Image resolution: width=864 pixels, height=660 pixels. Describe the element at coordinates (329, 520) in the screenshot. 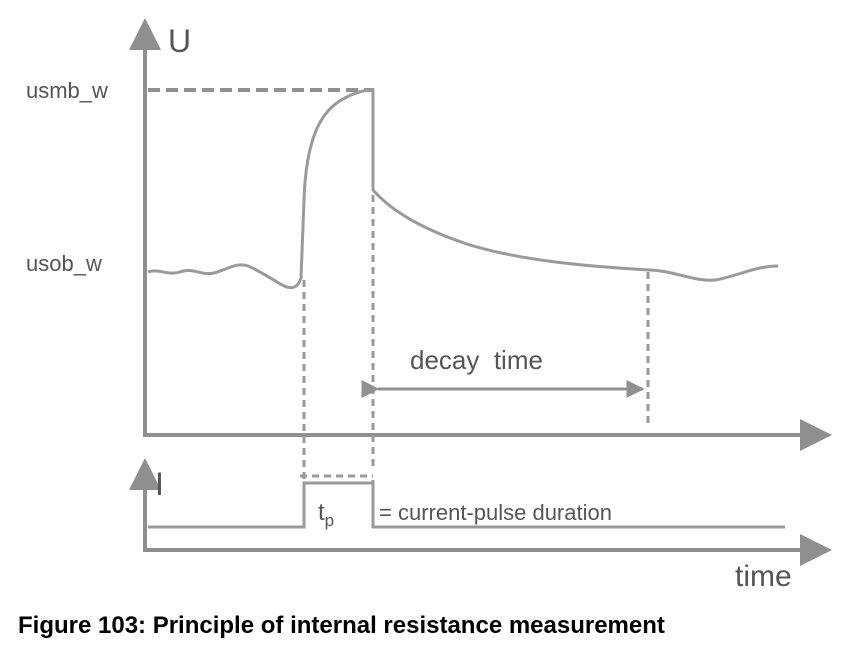

I see `pulse-duration-subscript: p` at that location.